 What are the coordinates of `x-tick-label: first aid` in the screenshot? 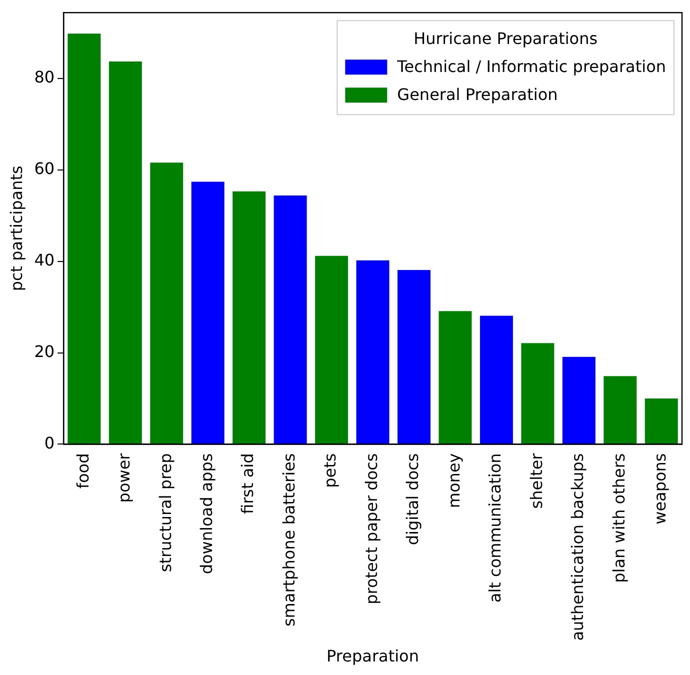 It's located at (248, 483).